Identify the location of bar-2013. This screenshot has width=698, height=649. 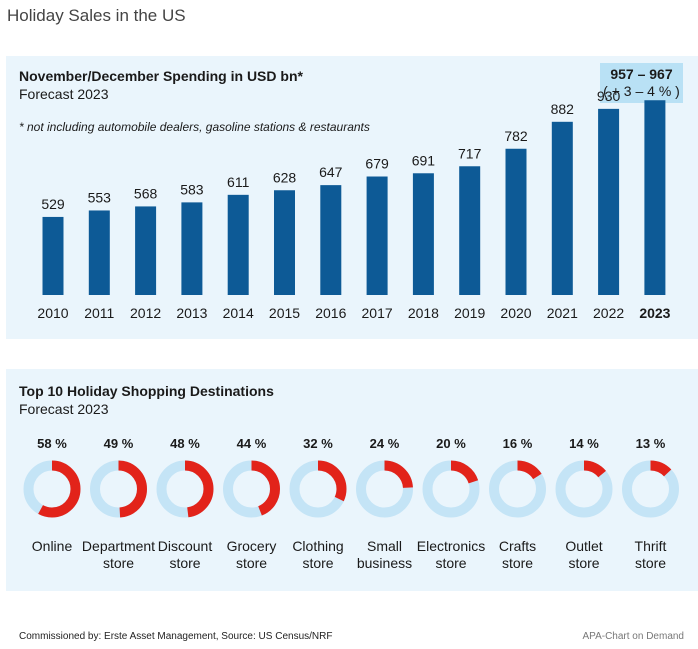
(192, 248).